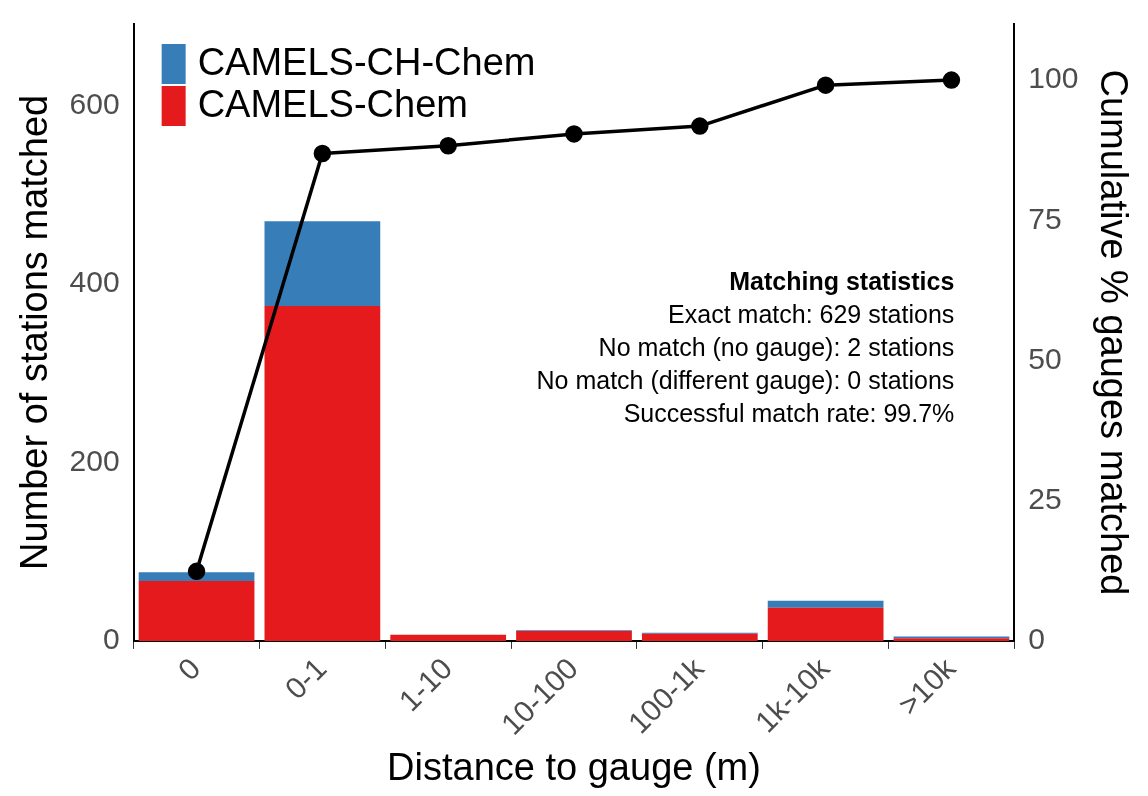  I want to click on y2-tick-label: 50, so click(1045, 358).